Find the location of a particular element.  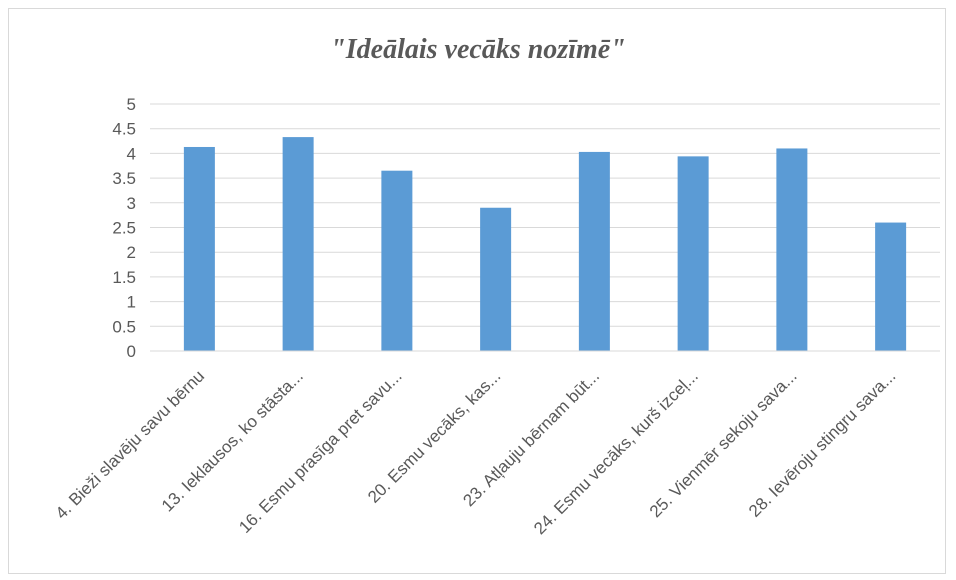

y-tick-label: 1.5 is located at coordinates (124, 277).